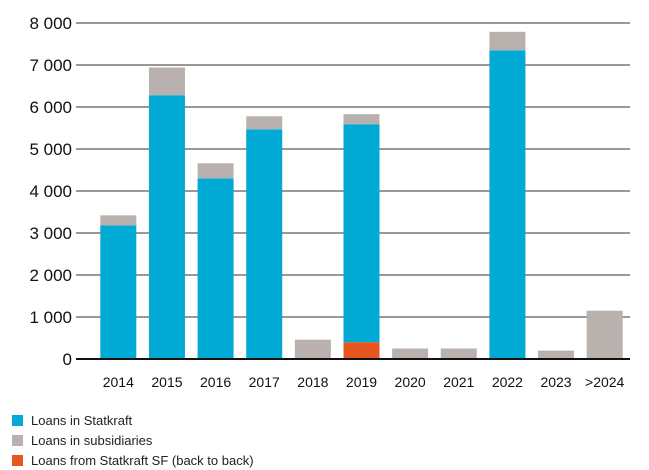 This screenshot has width=649, height=470. Describe the element at coordinates (50, 65) in the screenshot. I see `y-tick-label: 7 000` at that location.